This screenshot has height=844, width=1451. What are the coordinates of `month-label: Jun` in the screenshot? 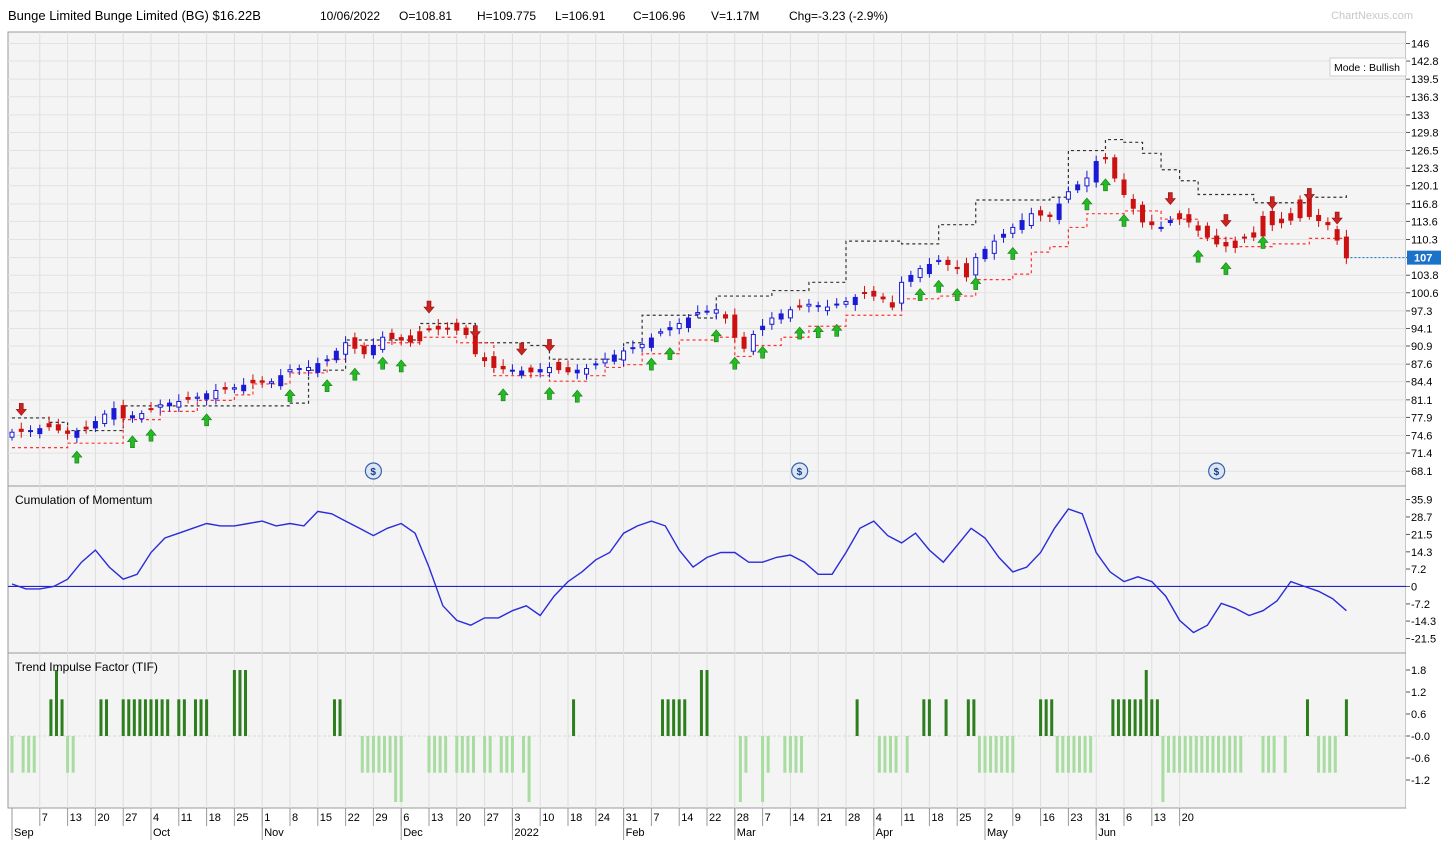 It's located at (1107, 833).